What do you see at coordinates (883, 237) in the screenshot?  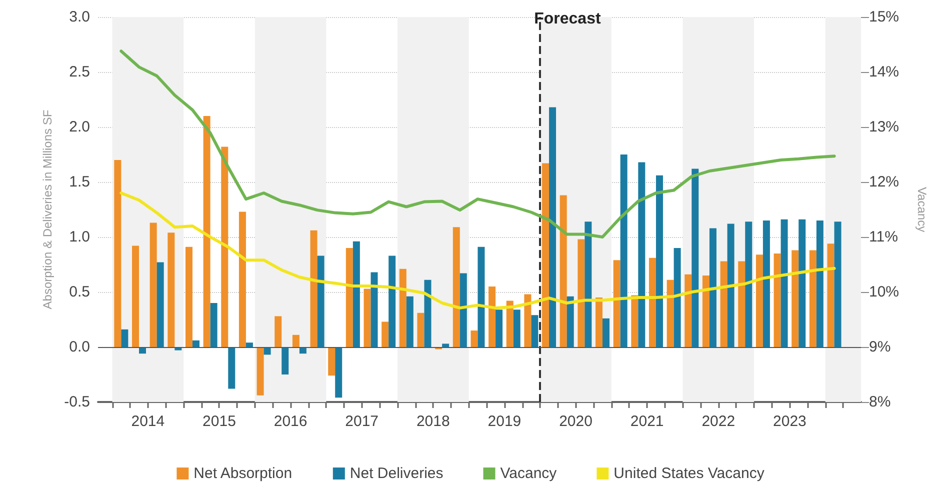 I see `y2-tick-label: 11%` at bounding box center [883, 237].